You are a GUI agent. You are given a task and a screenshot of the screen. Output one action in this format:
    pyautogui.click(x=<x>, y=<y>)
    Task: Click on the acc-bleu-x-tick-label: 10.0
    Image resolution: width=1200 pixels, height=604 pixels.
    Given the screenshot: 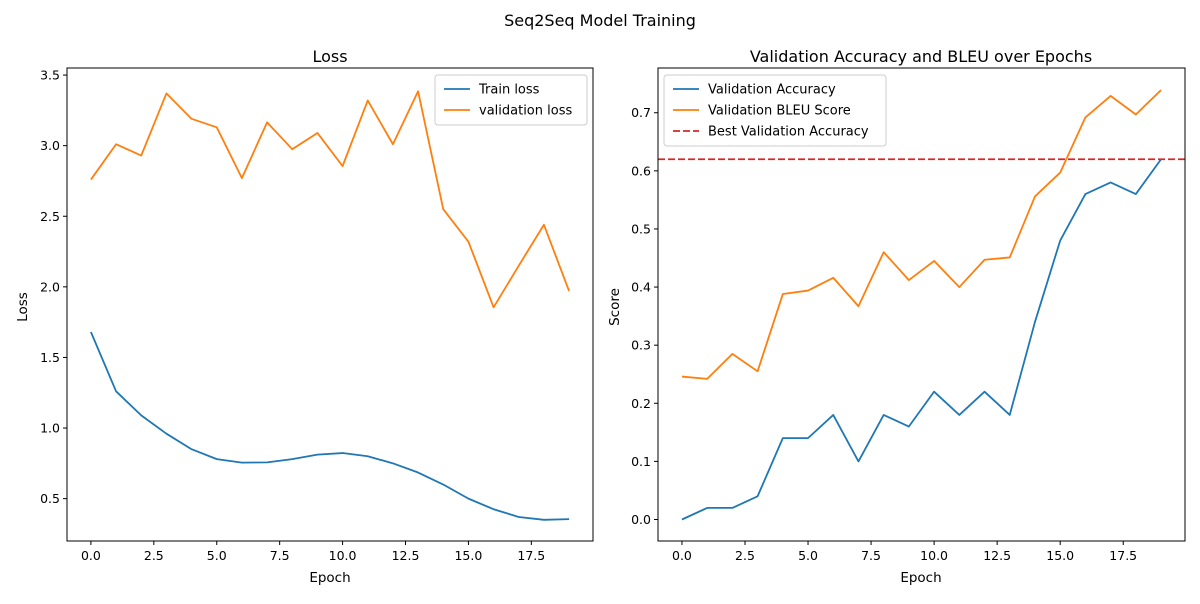 What is the action you would take?
    pyautogui.click(x=934, y=555)
    